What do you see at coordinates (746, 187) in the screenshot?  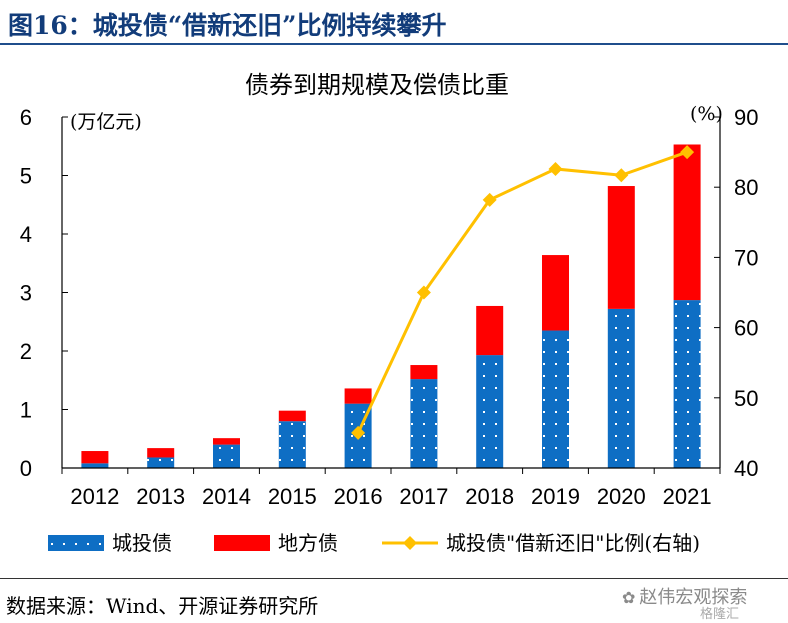 I see `right-tick-label: 80` at bounding box center [746, 187].